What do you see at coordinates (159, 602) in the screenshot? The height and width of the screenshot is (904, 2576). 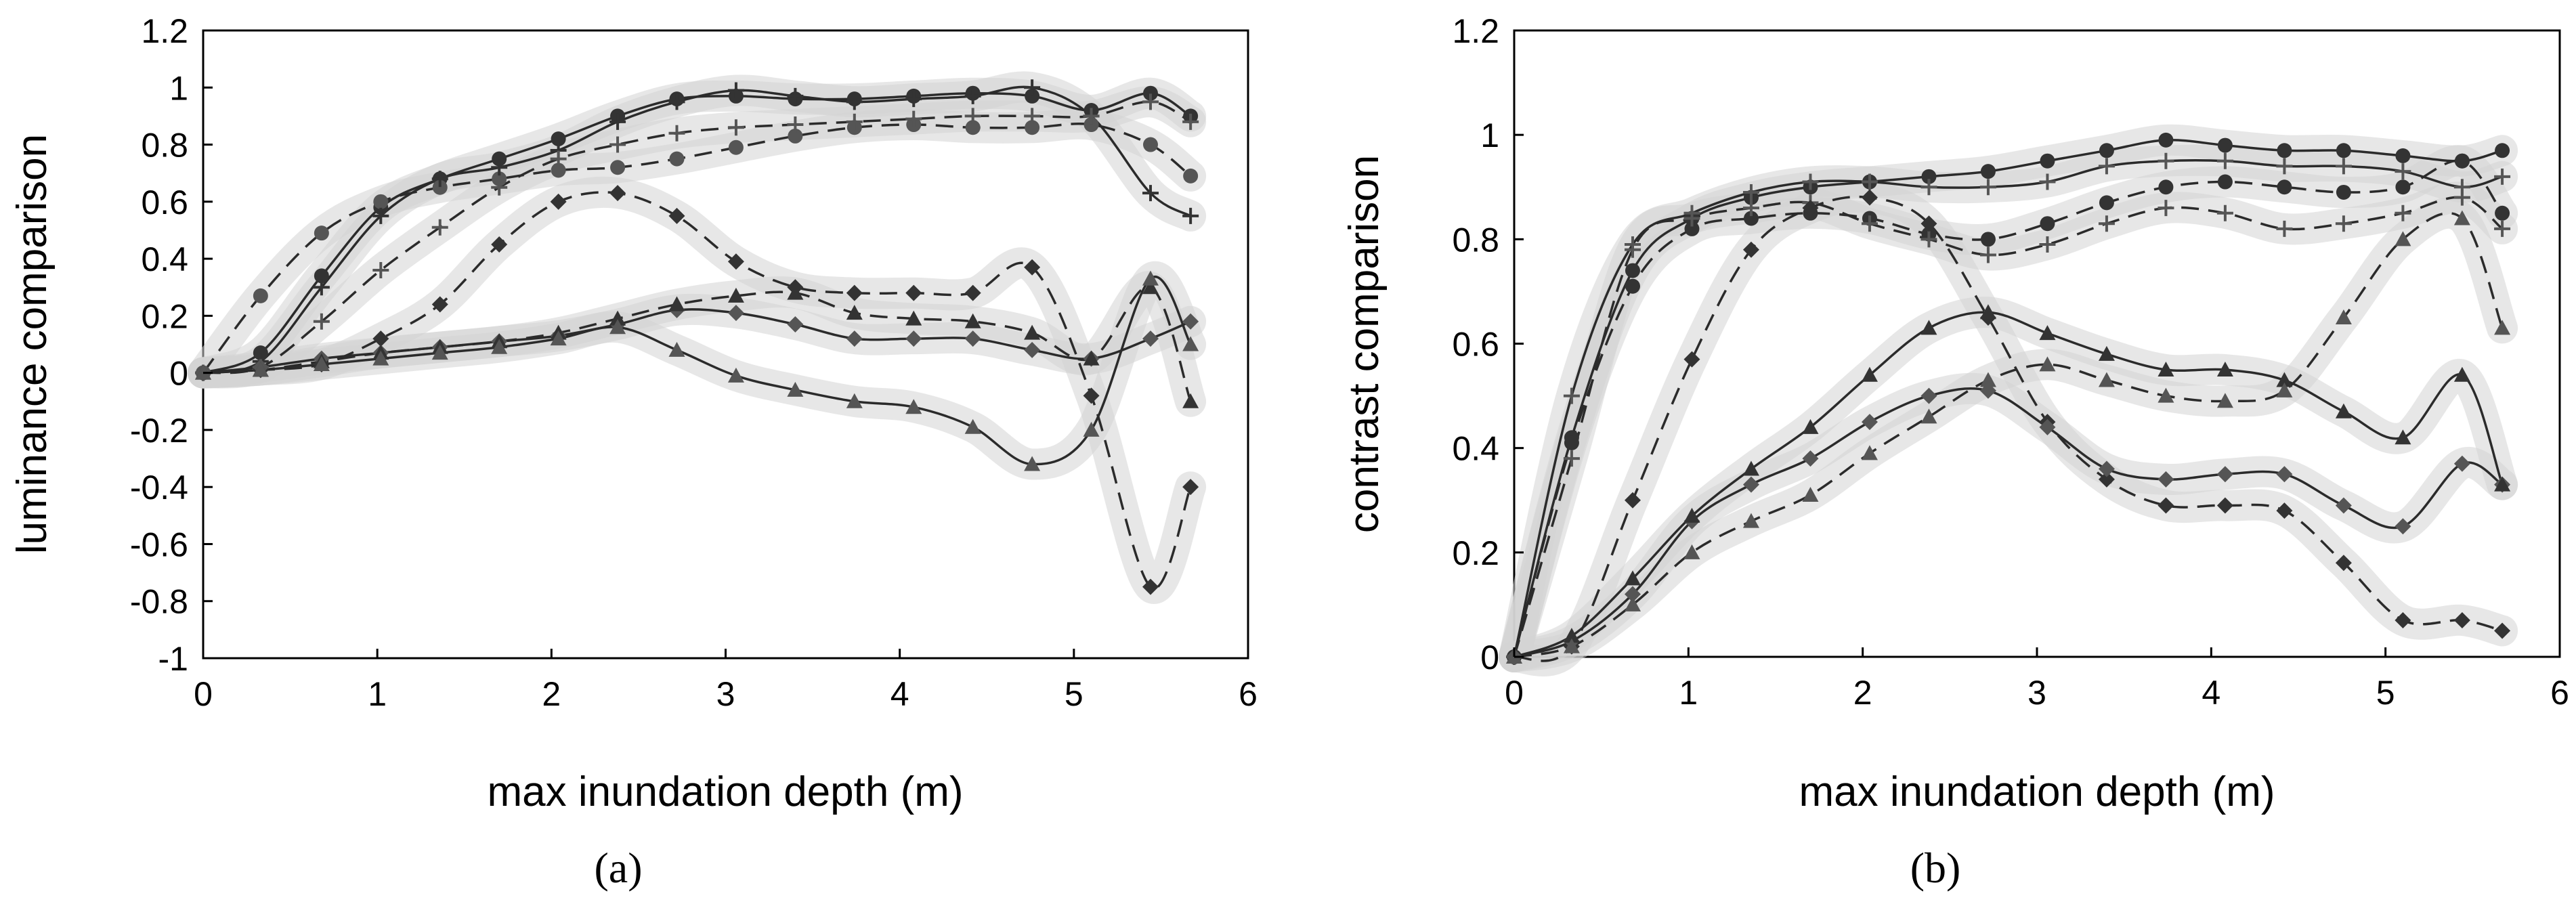 I see `y-tick-label: -0.8` at bounding box center [159, 602].